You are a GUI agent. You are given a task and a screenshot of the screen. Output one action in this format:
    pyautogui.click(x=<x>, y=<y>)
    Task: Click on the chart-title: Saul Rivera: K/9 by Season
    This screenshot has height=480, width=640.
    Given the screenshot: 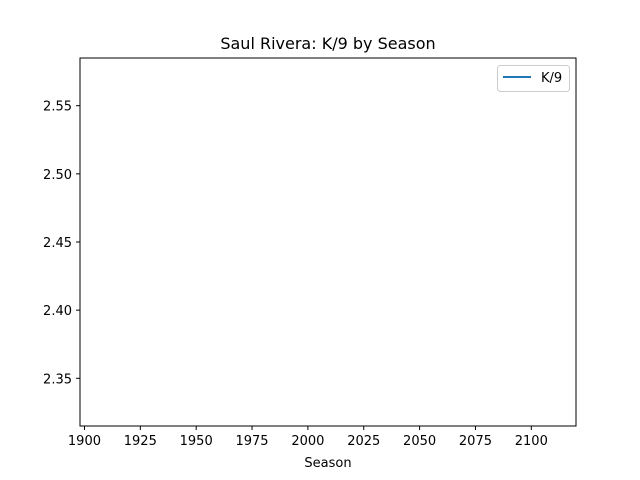 What is the action you would take?
    pyautogui.click(x=327, y=43)
    